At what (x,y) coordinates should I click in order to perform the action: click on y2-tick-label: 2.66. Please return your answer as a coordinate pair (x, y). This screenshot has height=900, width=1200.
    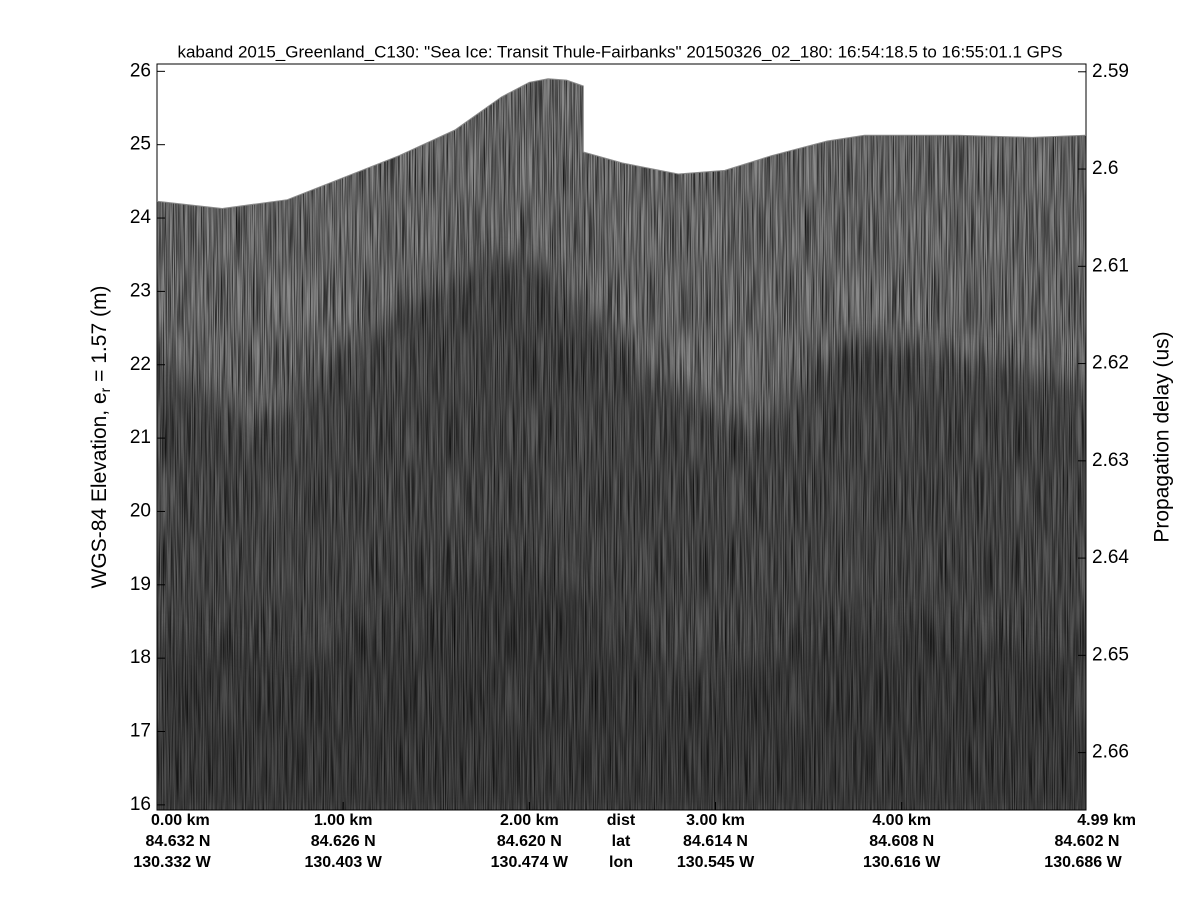
    Looking at the image, I should click on (1110, 752).